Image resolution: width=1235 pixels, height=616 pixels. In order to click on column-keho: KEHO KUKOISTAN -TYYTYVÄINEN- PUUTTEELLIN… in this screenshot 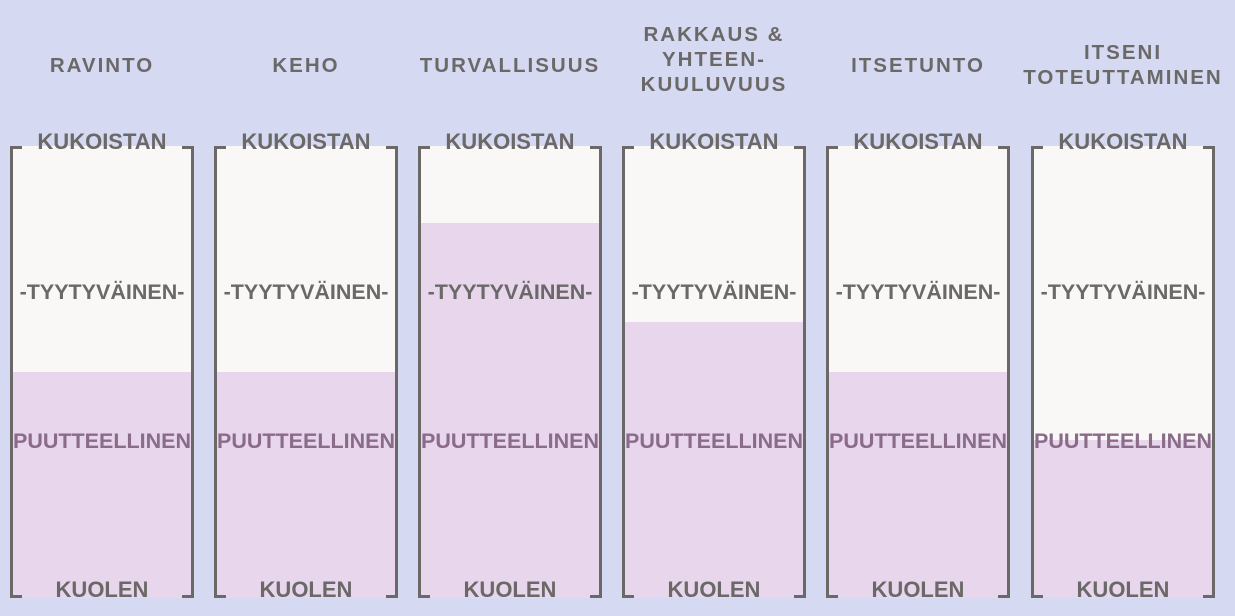, I will do `click(306, 308)`.